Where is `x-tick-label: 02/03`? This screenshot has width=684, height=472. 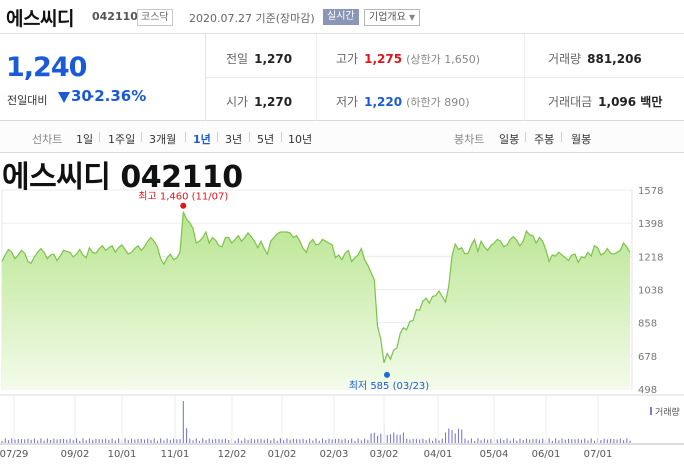 x-tick-label: 02/03 is located at coordinates (334, 454).